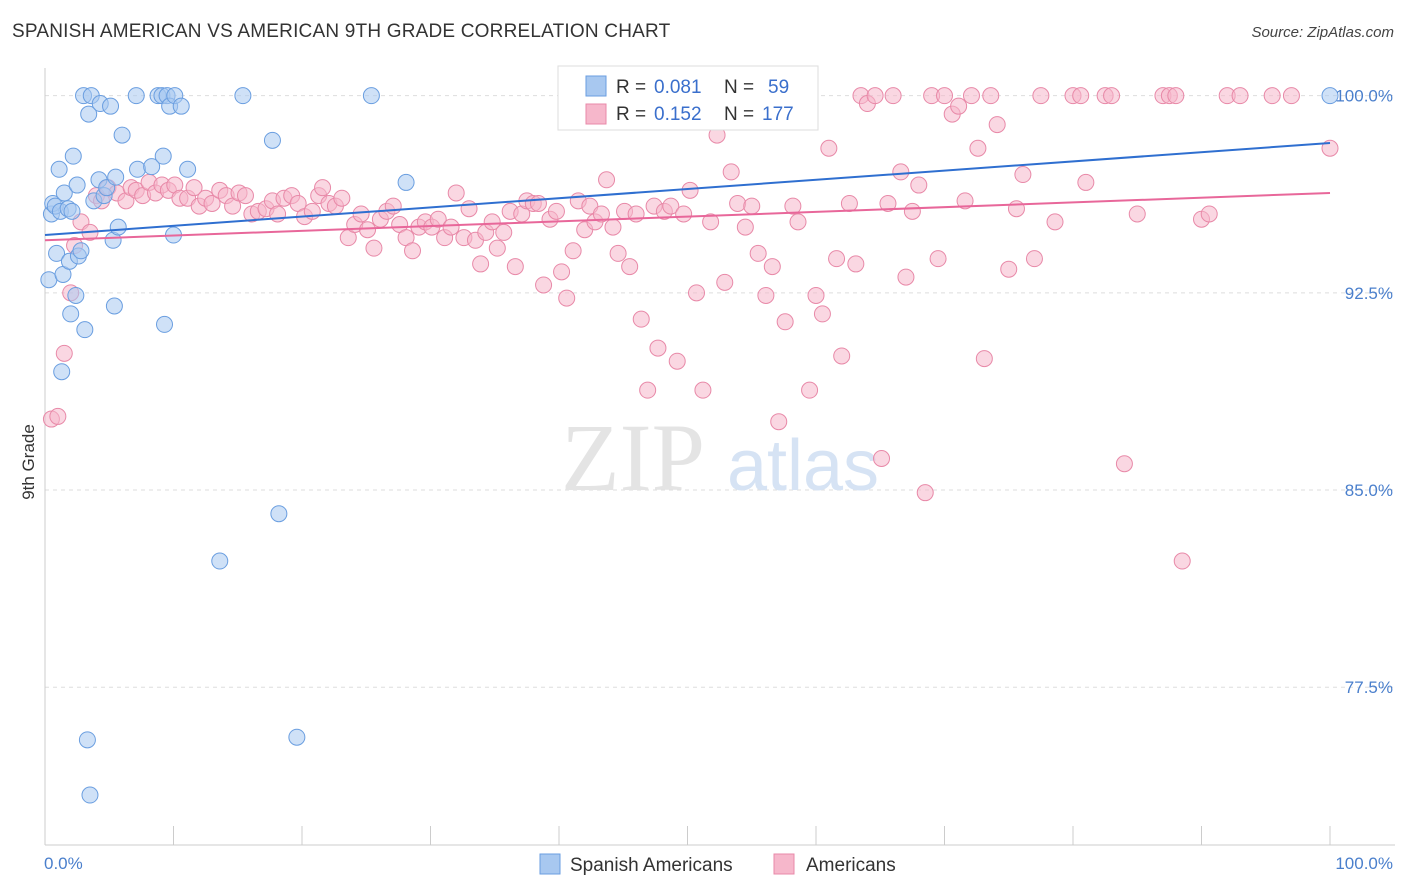 Image resolution: width=1406 pixels, height=892 pixels. What do you see at coordinates (1364, 863) in the screenshot?
I see `x-tick-label-right: 100.0%` at bounding box center [1364, 863].